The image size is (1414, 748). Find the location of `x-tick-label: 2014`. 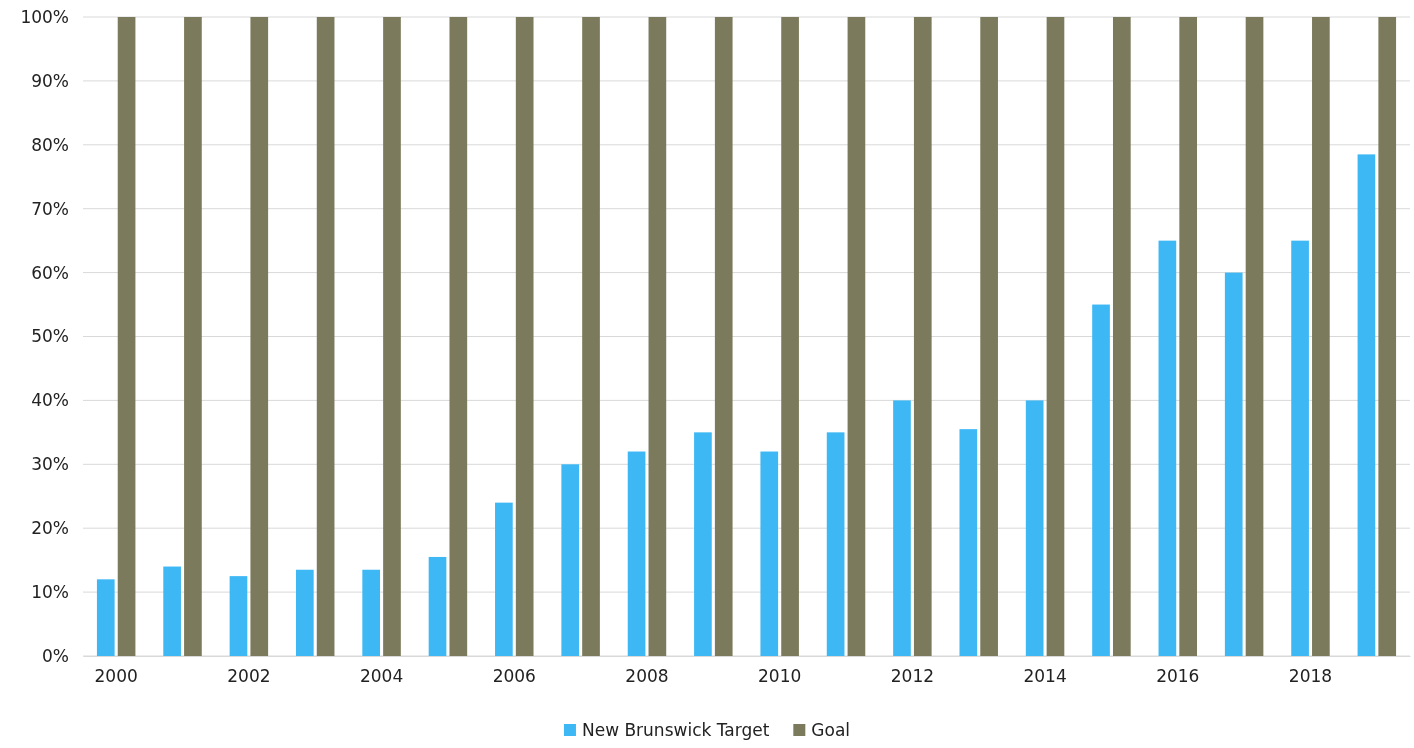

x-tick-label: 2014 is located at coordinates (1045, 676).